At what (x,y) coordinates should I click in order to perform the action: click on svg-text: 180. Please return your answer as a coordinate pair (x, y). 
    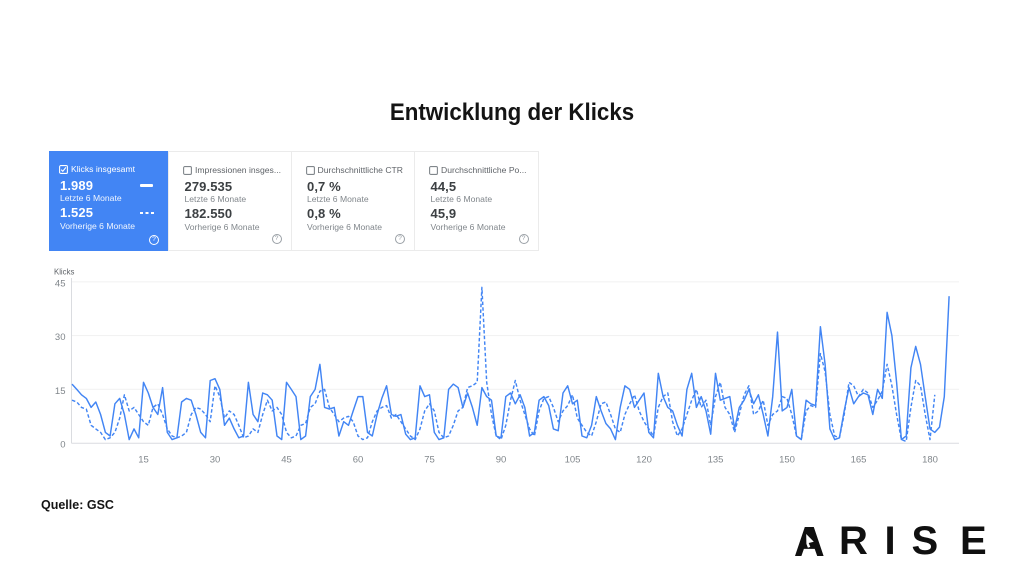
    Looking at the image, I should click on (930, 460).